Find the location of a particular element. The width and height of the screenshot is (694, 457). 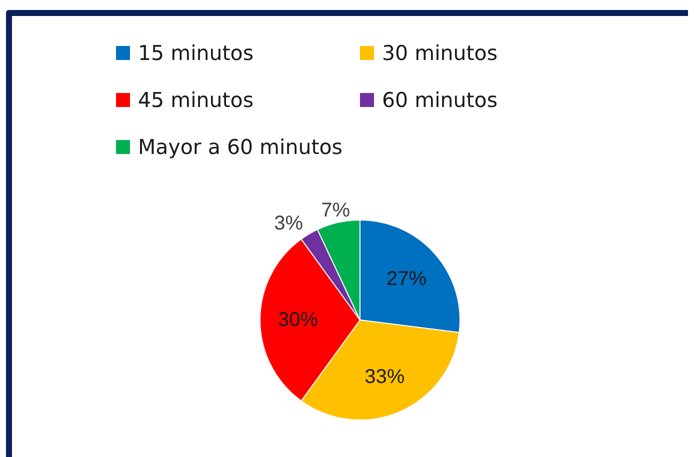

legend-label: Mayor a 60 minutos is located at coordinates (240, 147).